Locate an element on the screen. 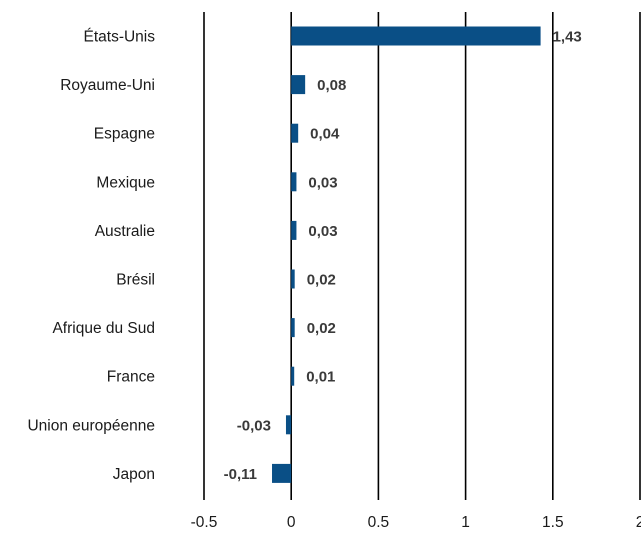 This screenshot has height=539, width=641. category-label: États-Unis is located at coordinates (120, 37).